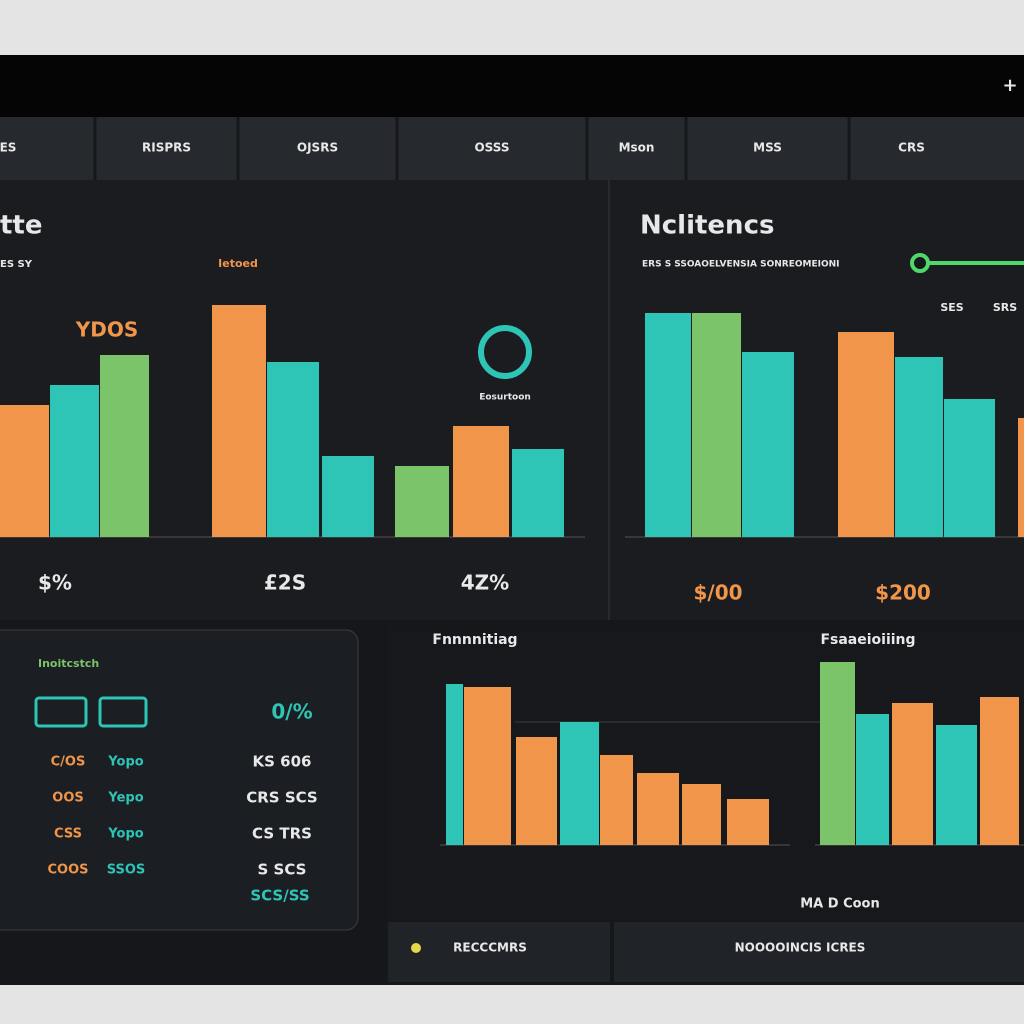 The width and height of the screenshot is (1024, 1024). I want to click on caption: MA D Coon, so click(840, 904).